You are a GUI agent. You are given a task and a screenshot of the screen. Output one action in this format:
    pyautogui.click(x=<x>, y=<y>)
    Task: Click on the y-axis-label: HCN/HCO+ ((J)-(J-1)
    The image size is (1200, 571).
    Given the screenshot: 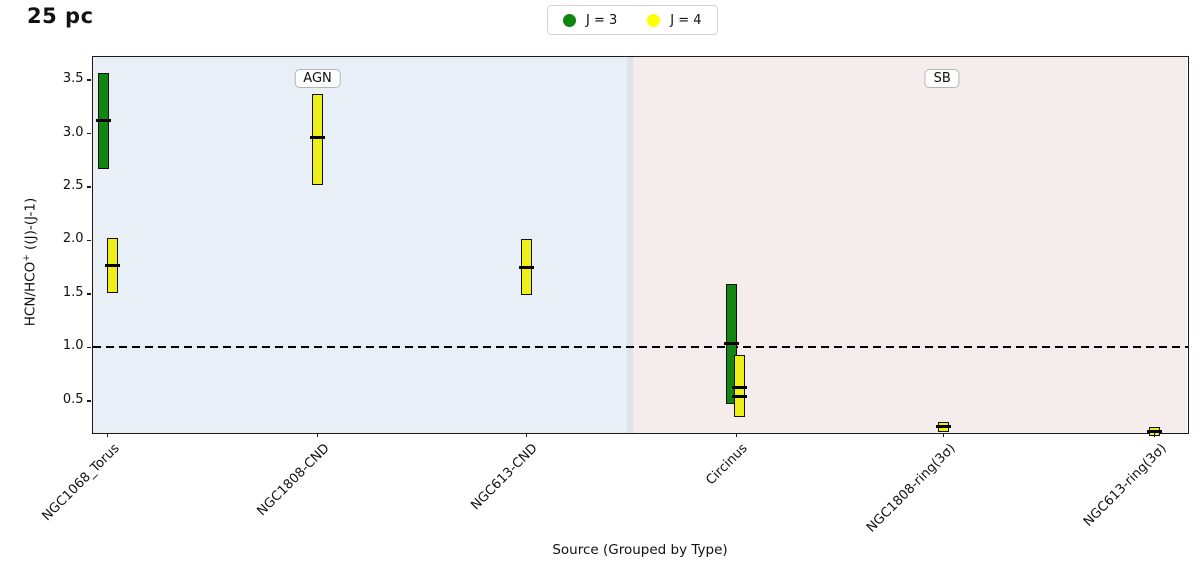 What is the action you would take?
    pyautogui.click(x=30, y=262)
    